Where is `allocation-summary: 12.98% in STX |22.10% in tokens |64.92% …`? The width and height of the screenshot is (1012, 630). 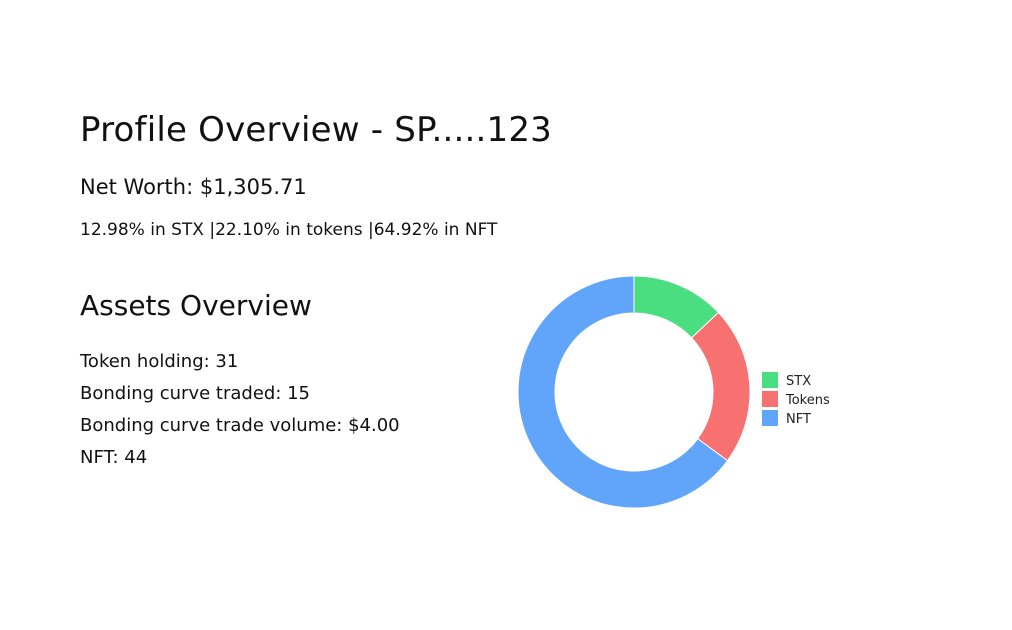 allocation-summary: 12.98% in STX |22.10% in tokens |64.92% … is located at coordinates (289, 230).